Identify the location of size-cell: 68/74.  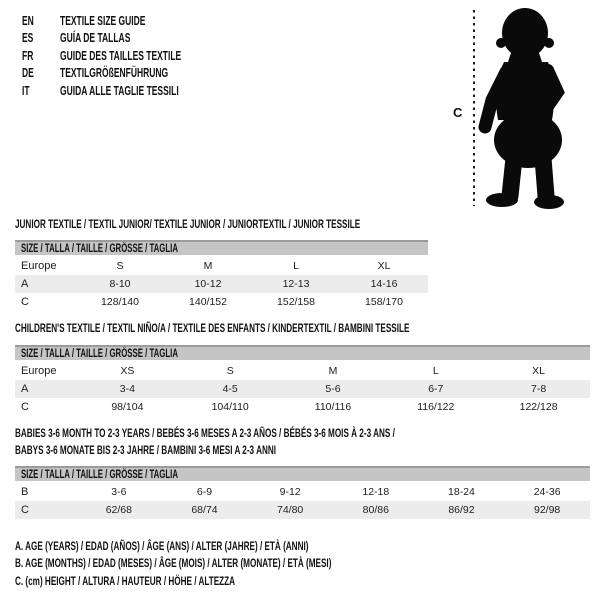
(204, 510).